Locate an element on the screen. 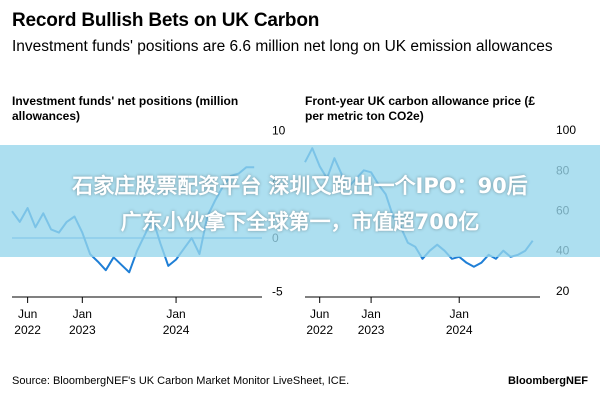 The height and width of the screenshot is (400, 600). x-tick-label-month-1-0: Jun is located at coordinates (319, 314).